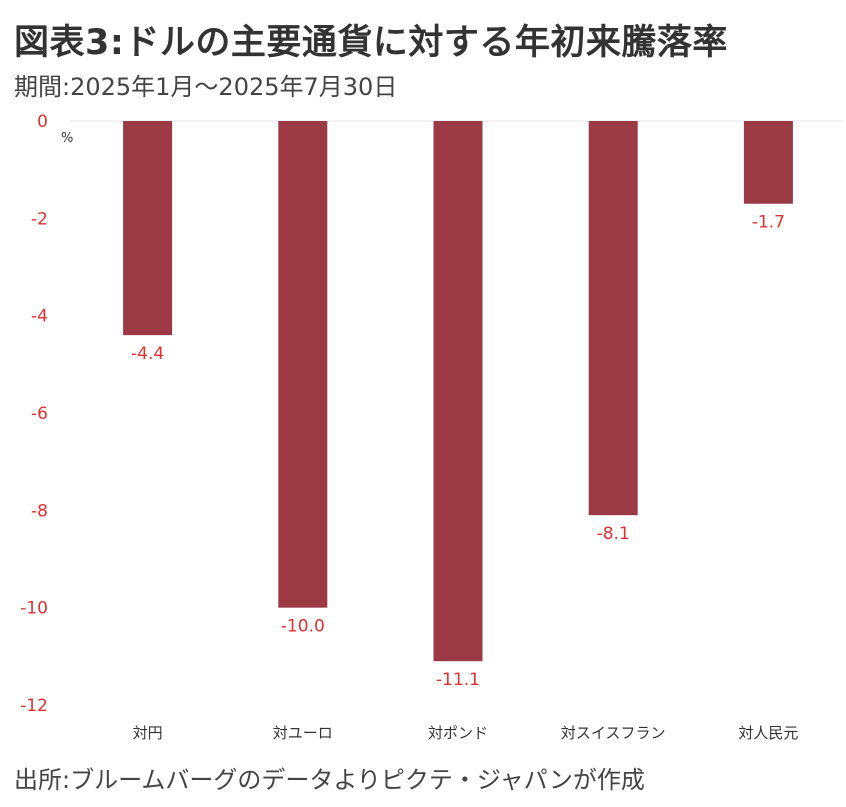 The height and width of the screenshot is (807, 846). What do you see at coordinates (39, 414) in the screenshot?
I see `y-tick-label: -6` at bounding box center [39, 414].